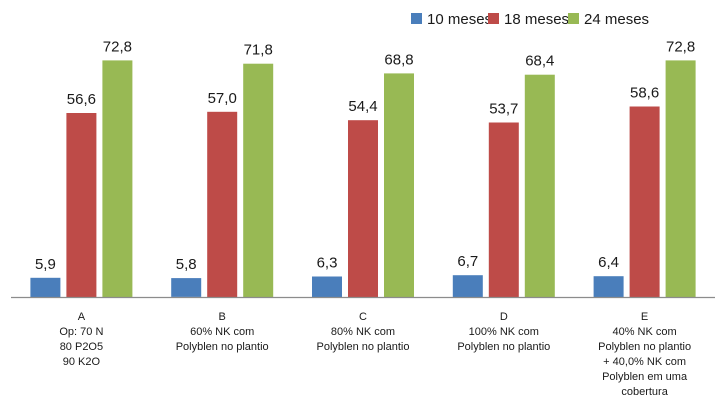  Describe the element at coordinates (608, 262) in the screenshot. I see `data-label-10-meses-e: 6,4` at that location.